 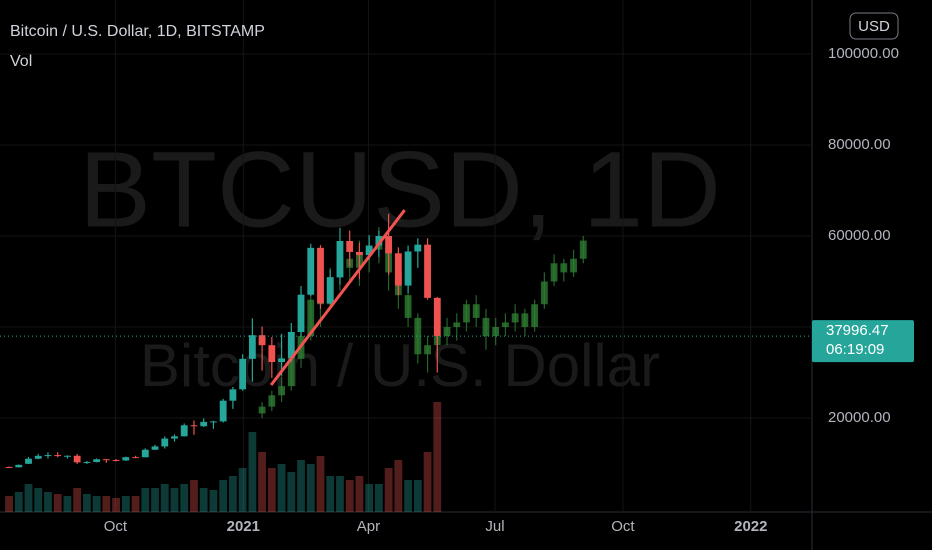 I want to click on currency-button, so click(x=874, y=26).